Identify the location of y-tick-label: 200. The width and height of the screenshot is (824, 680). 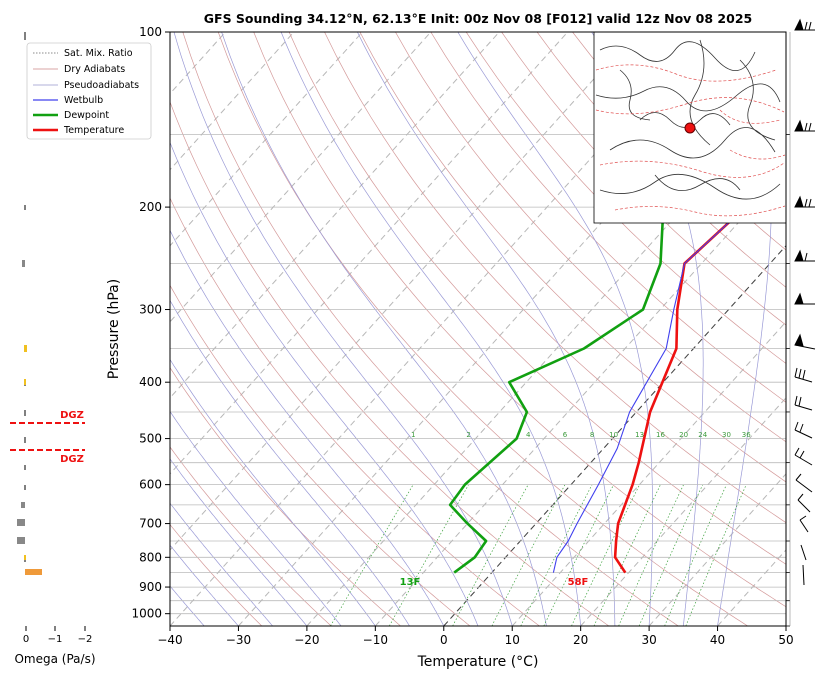
(150, 207).